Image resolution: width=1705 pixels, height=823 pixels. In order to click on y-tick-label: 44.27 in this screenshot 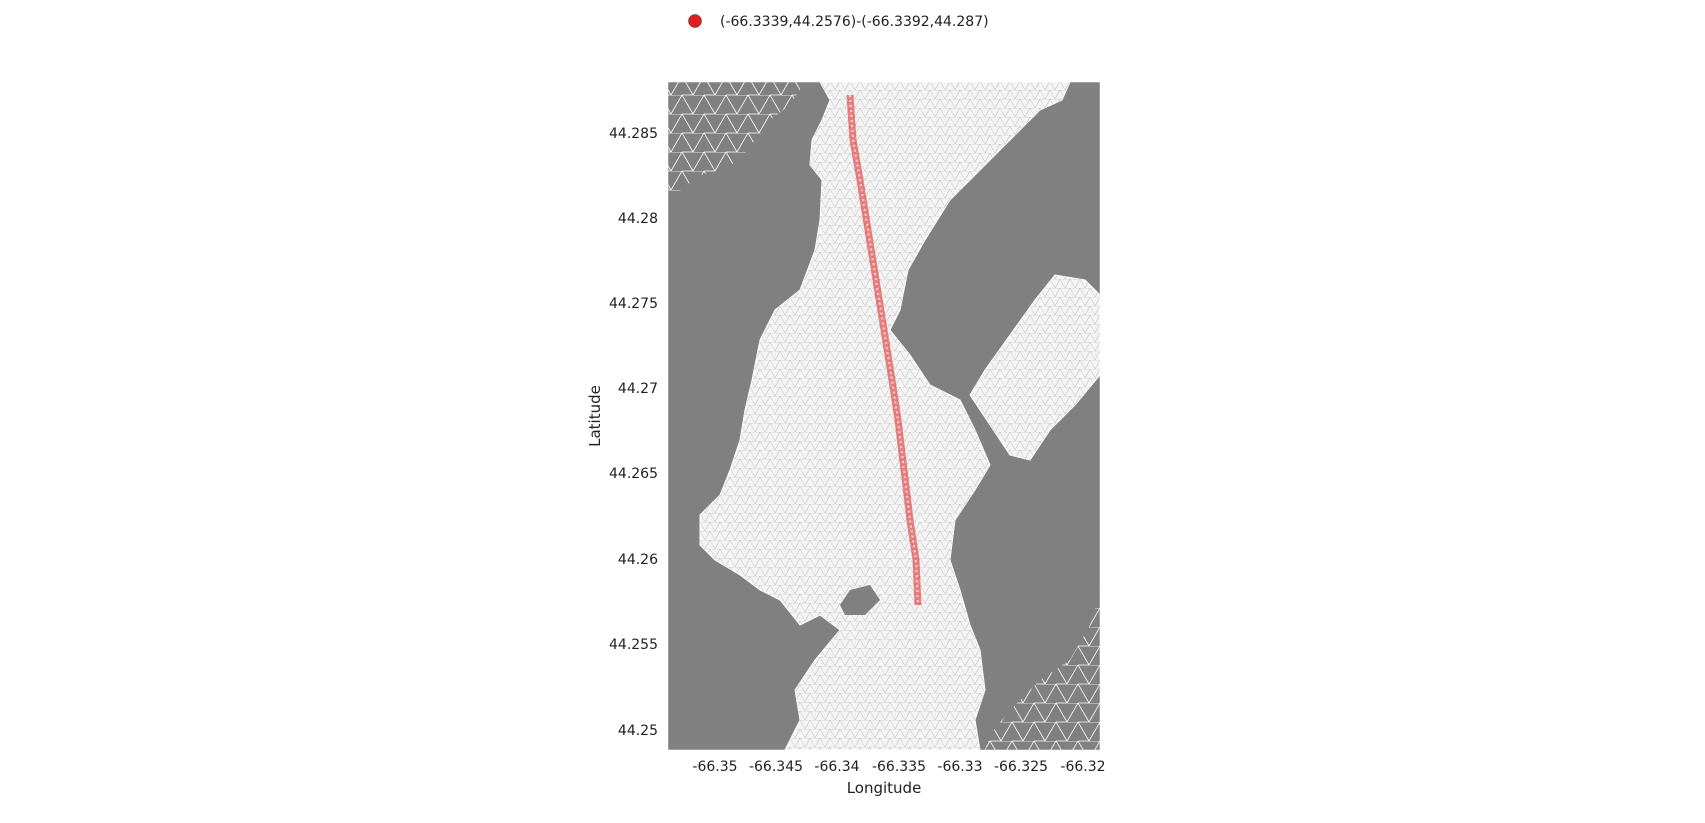, I will do `click(638, 389)`.